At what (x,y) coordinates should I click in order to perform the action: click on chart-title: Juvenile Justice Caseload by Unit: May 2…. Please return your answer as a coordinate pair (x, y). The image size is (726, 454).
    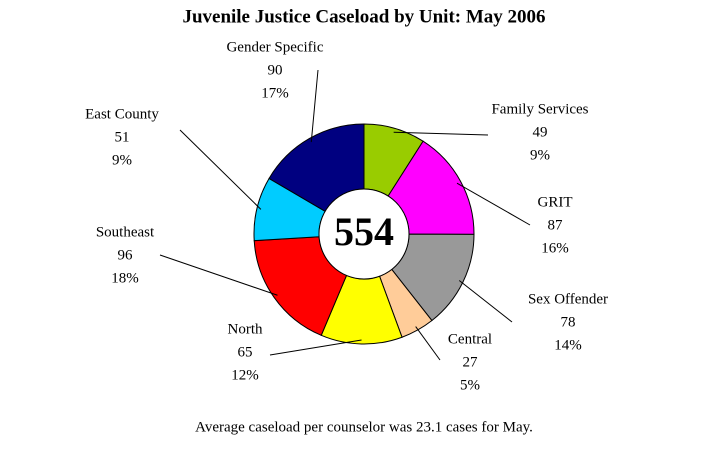
    Looking at the image, I should click on (363, 16).